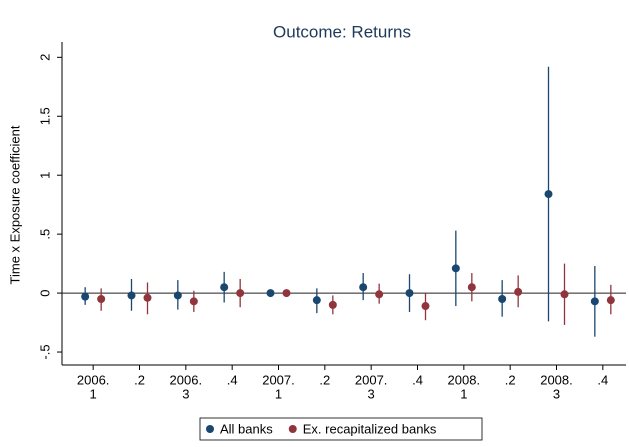 The width and height of the screenshot is (629, 447). What do you see at coordinates (44, 351) in the screenshot?
I see `y-tick-label: -.5` at bounding box center [44, 351].